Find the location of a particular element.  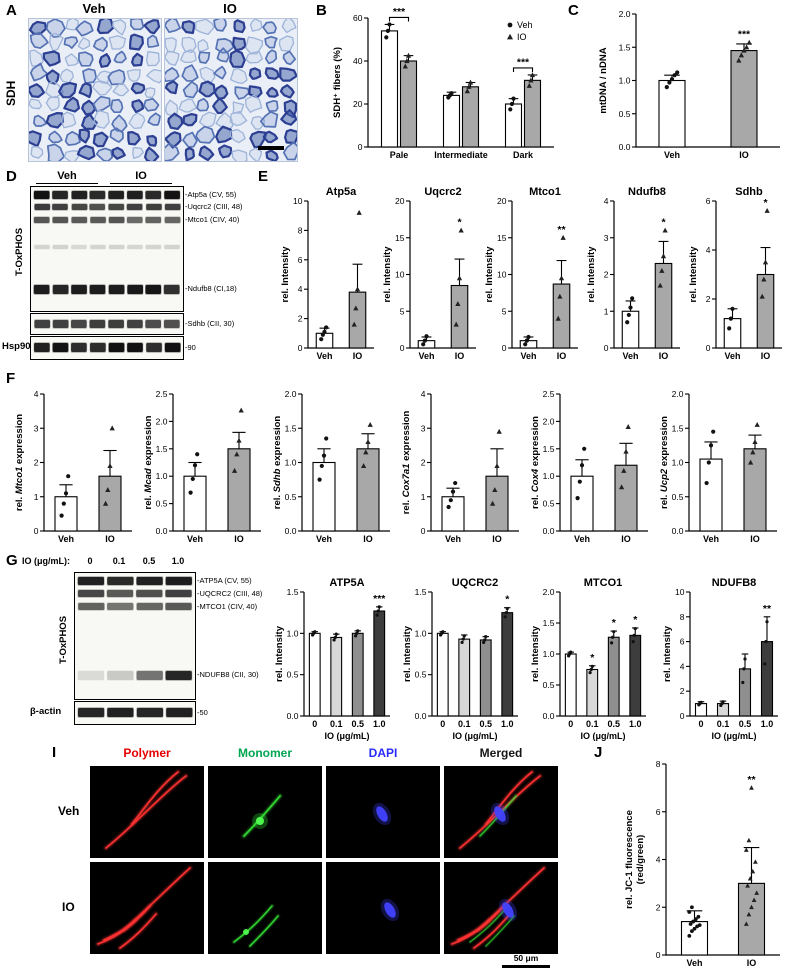

svg-text: 2.0 is located at coordinates (291, 394).